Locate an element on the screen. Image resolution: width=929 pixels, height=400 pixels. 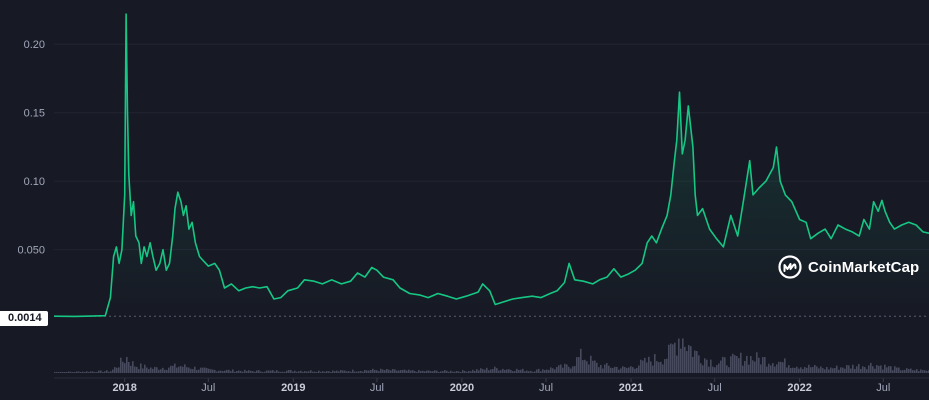
coinmarketcap-logo-icon is located at coordinates (790, 267).